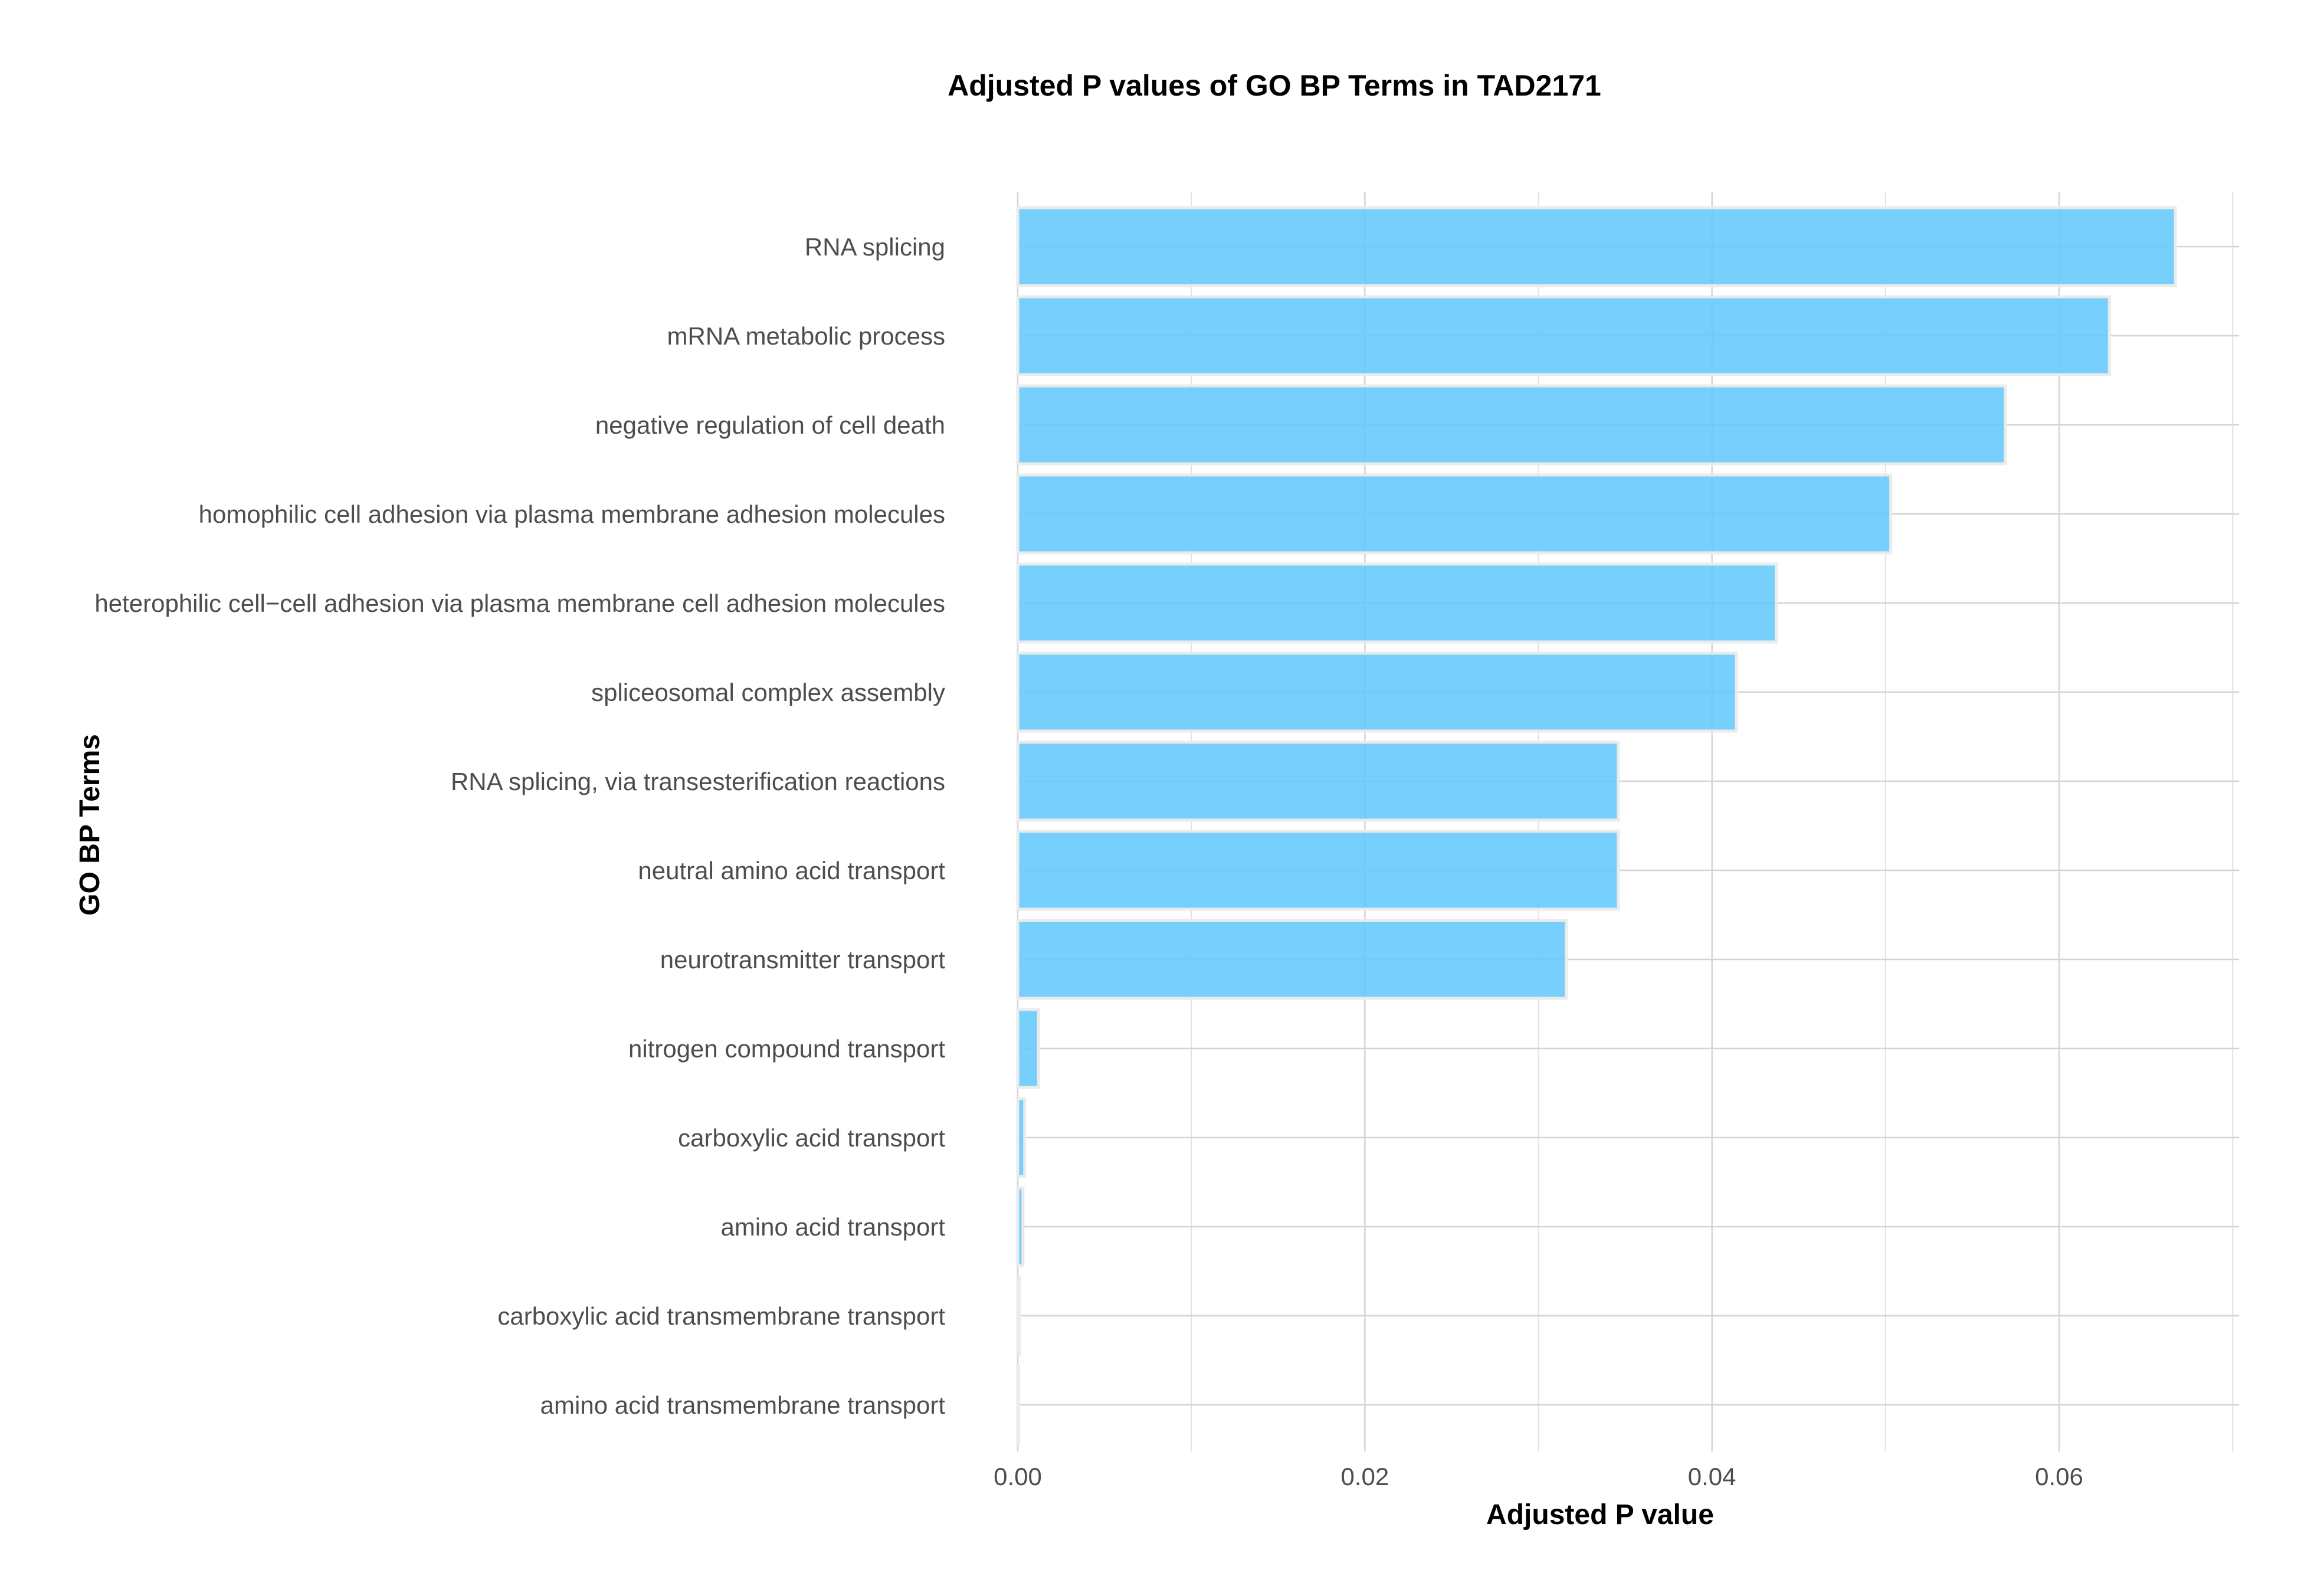 The width and height of the screenshot is (2301, 1596). Describe the element at coordinates (1538, 1476) in the screenshot. I see `x-tick-labels: 0.00 0.02 0.04 0.06` at that location.